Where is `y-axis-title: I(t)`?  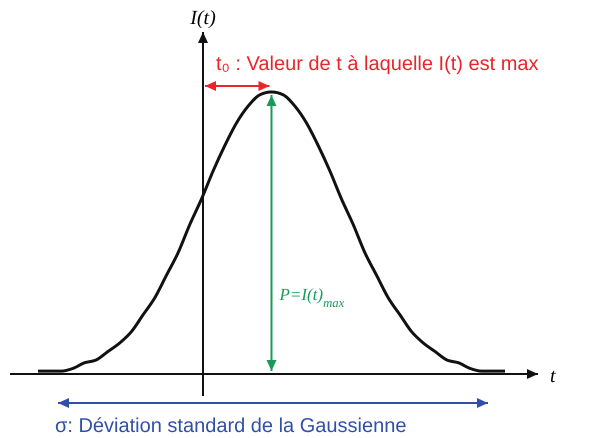
y-axis-title: I(t) is located at coordinates (202, 18).